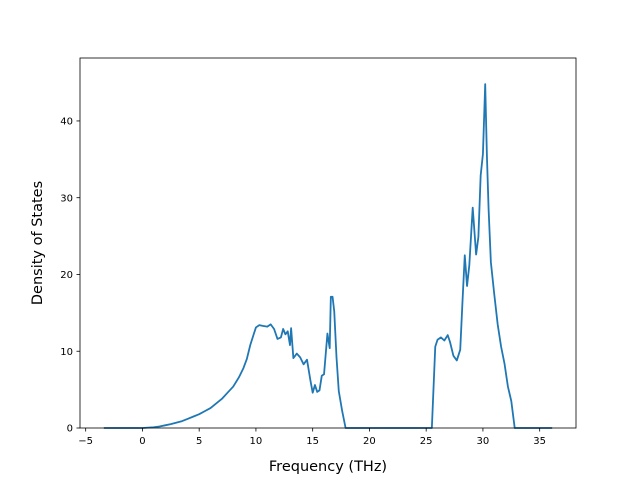  I want to click on x-tick-label: 0, so click(142, 441).